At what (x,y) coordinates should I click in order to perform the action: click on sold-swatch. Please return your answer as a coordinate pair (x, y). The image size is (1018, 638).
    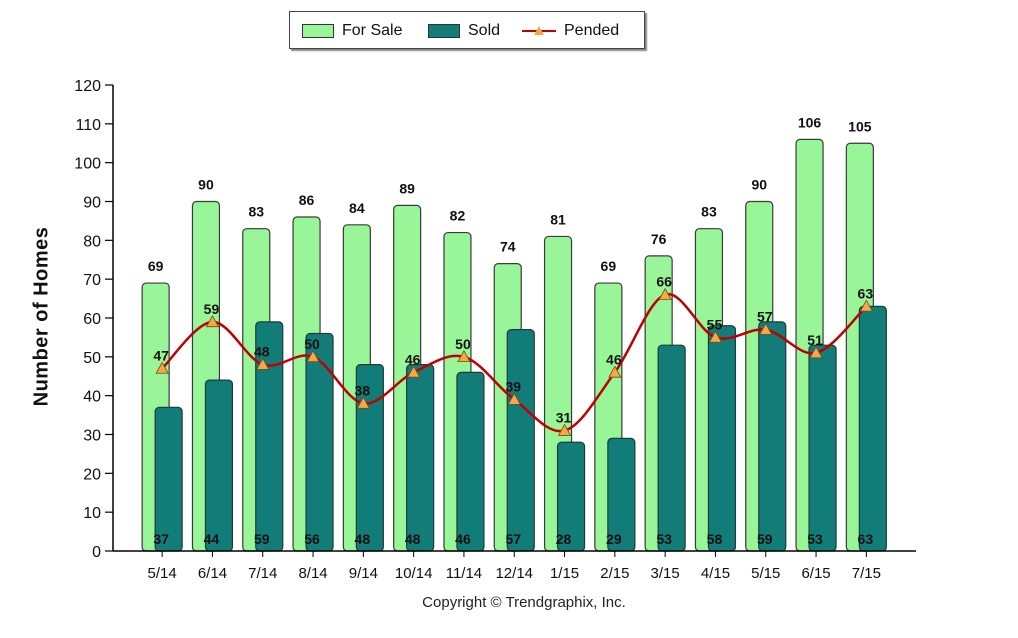
    Looking at the image, I should click on (444, 31).